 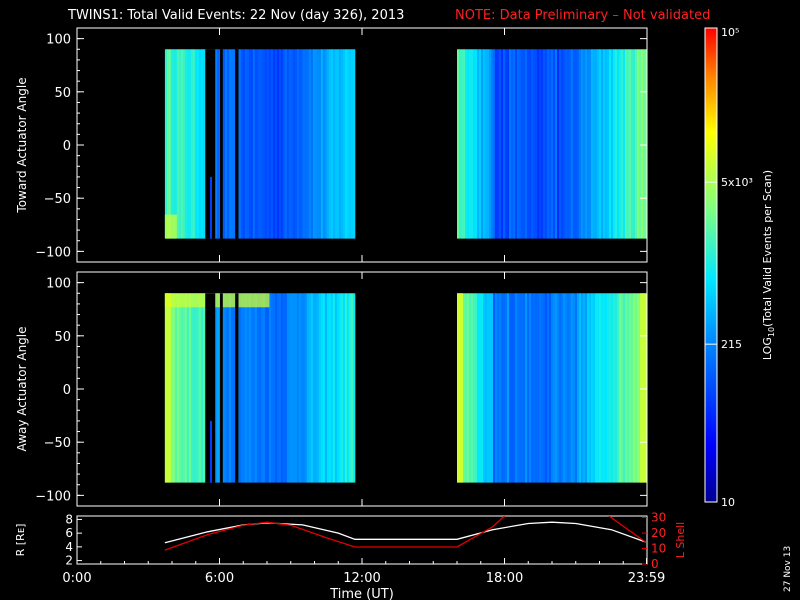 I want to click on x-tick-label: 12:00, so click(x=361, y=578).